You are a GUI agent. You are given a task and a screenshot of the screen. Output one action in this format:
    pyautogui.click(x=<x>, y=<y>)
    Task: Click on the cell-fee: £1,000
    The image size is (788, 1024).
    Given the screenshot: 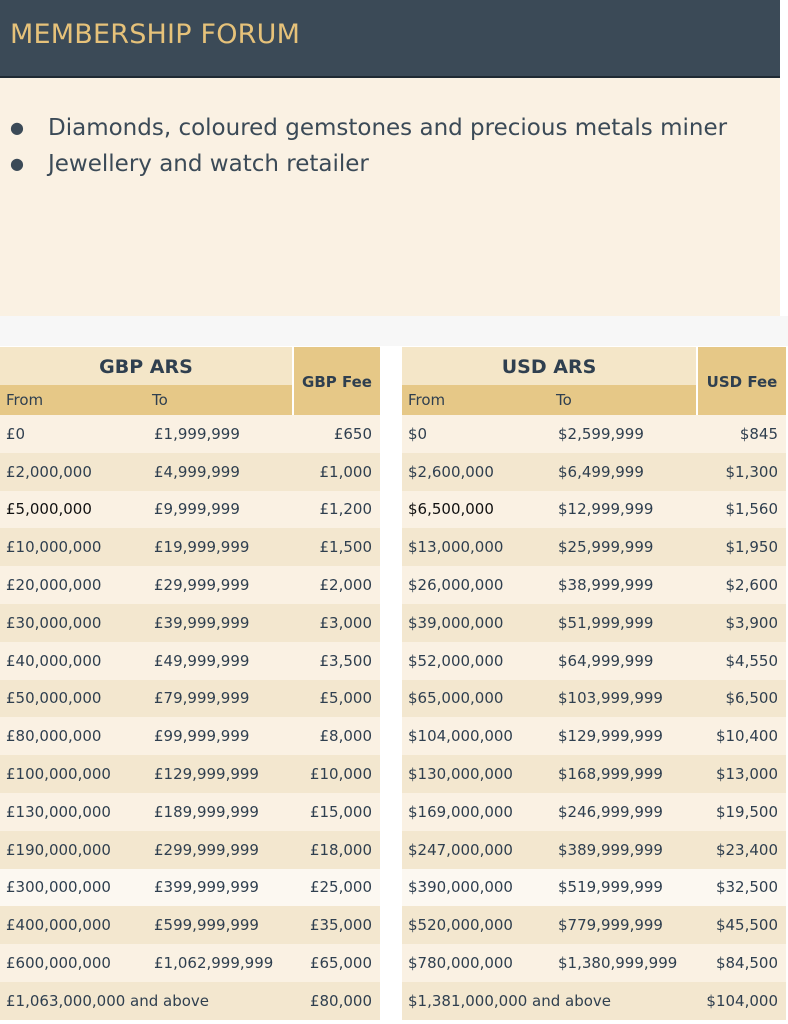 What is the action you would take?
    pyautogui.click(x=346, y=471)
    